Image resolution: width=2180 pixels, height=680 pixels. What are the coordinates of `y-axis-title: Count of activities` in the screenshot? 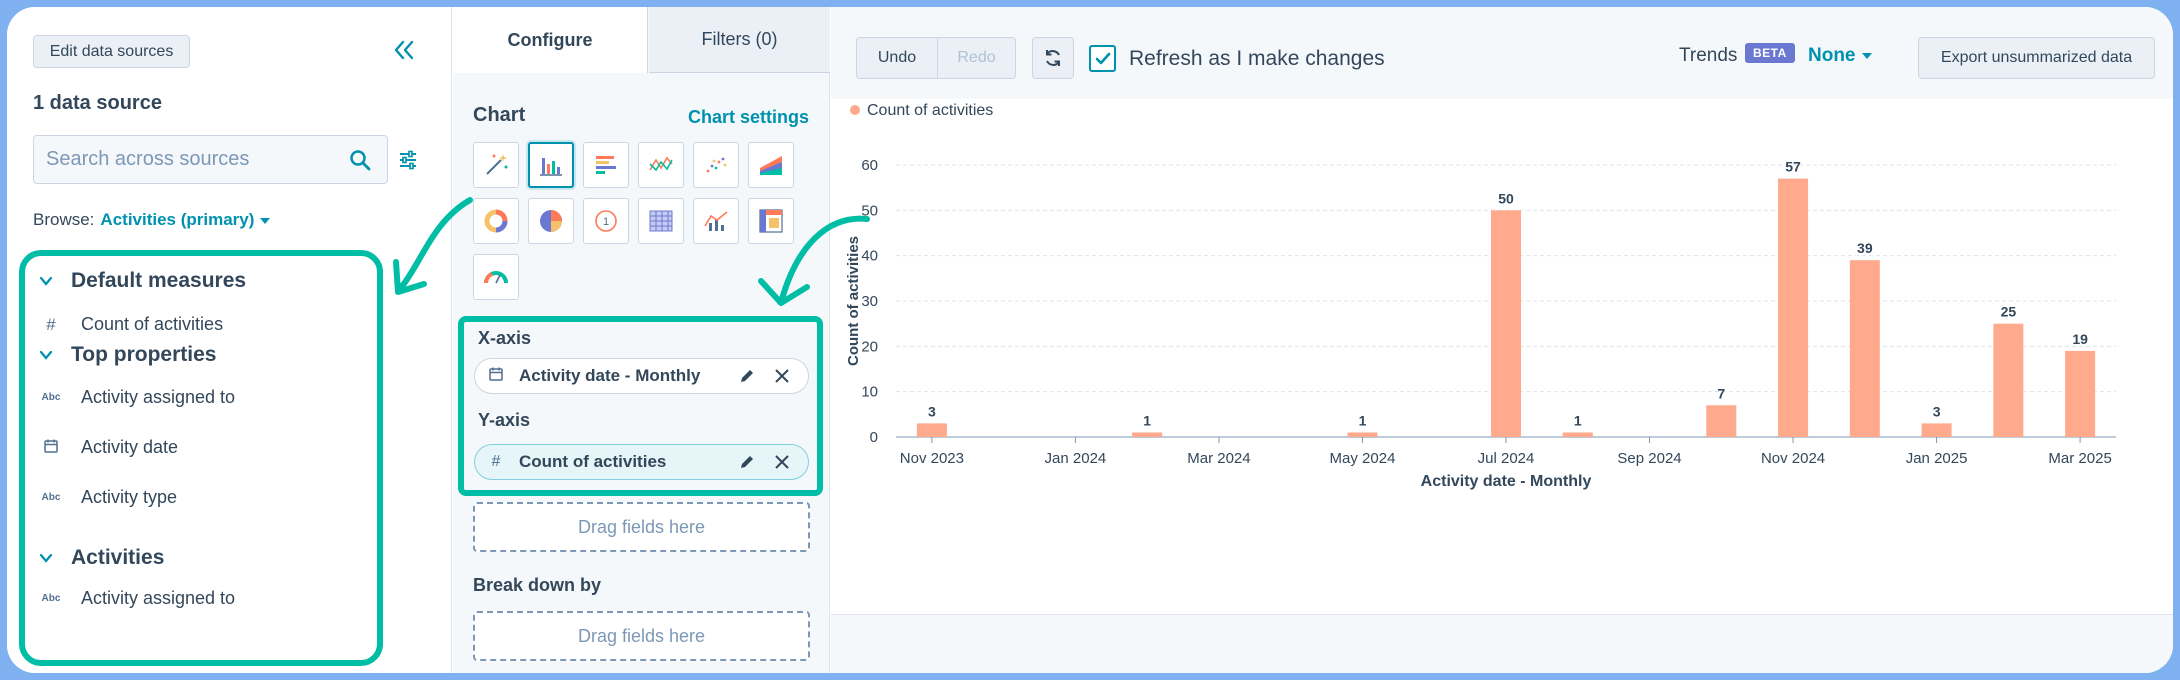 It's located at (853, 301).